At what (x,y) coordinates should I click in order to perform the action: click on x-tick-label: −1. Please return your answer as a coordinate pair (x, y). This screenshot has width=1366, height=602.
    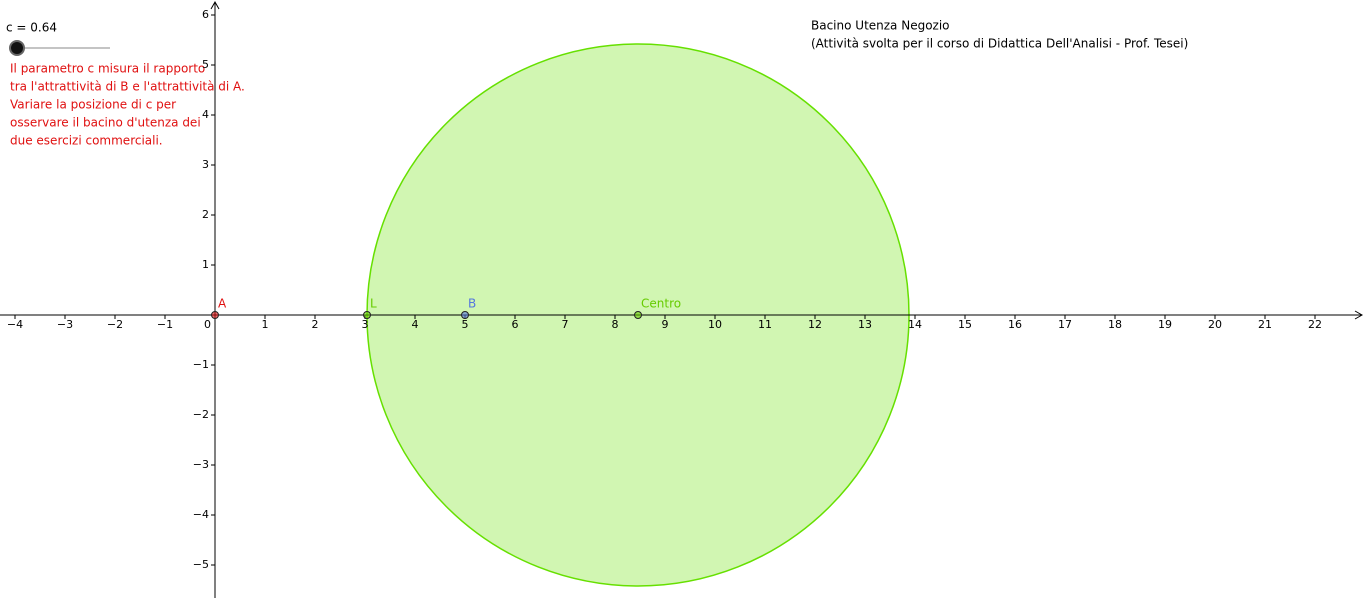
    Looking at the image, I should click on (165, 324).